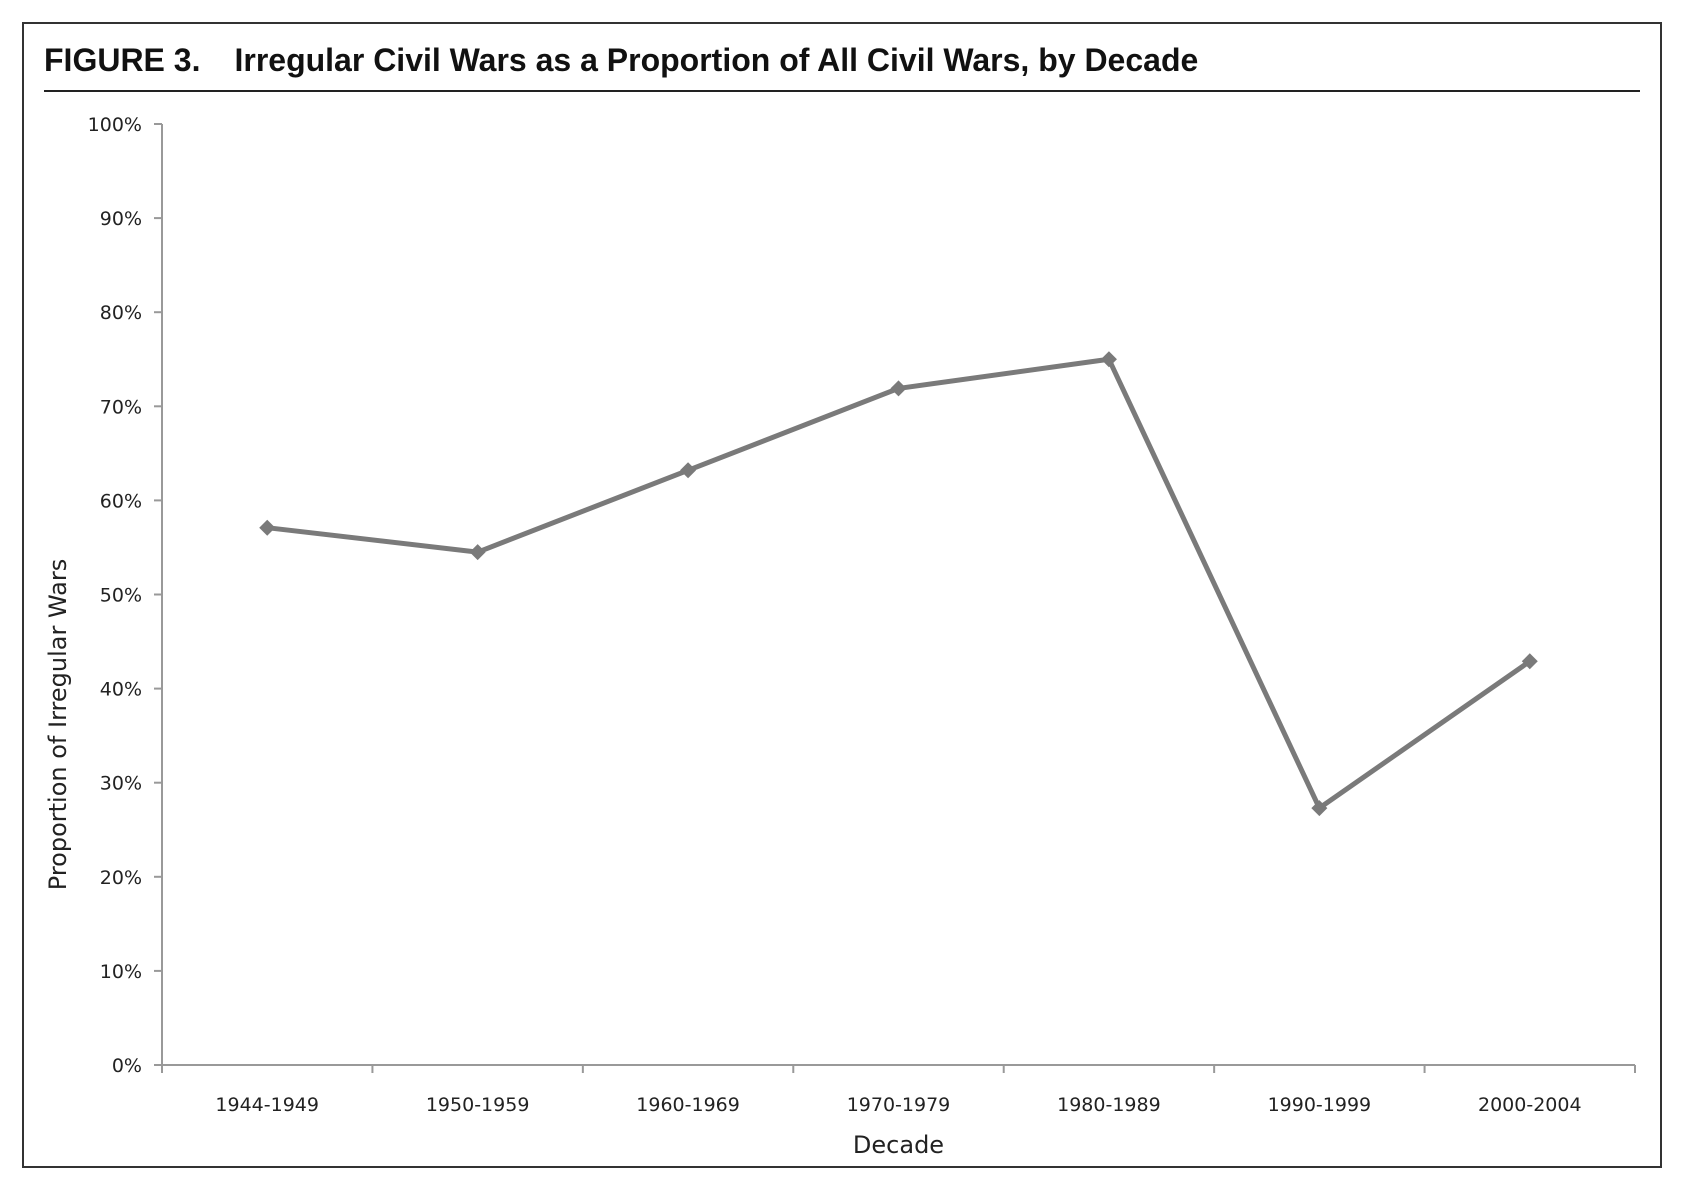  What do you see at coordinates (842, 91) in the screenshot?
I see `title-rule` at bounding box center [842, 91].